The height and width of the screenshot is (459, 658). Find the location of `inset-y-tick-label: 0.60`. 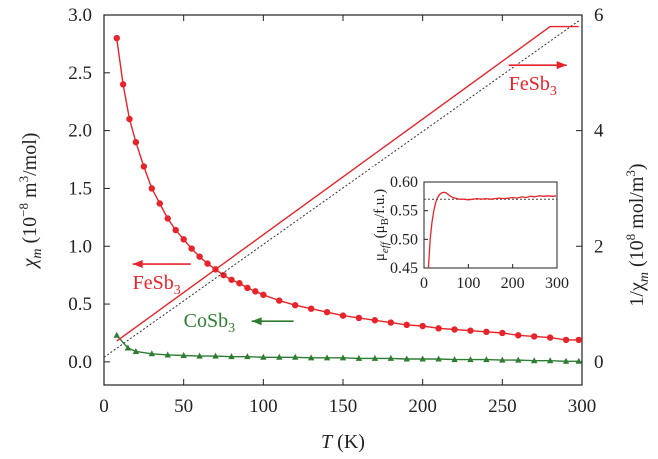

inset-y-tick-label: 0.60 is located at coordinates (404, 182).